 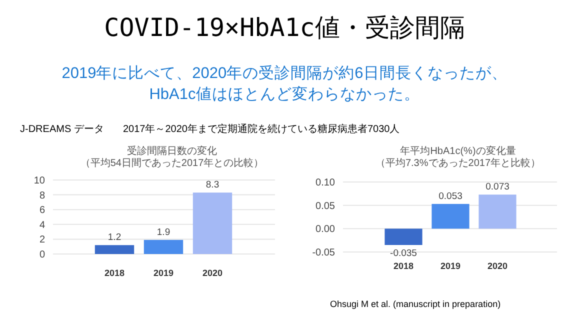 What do you see at coordinates (261, 129) in the screenshot?
I see `text: 2017年～2020年まで定期通院を続けている糖尿病患者7030人` at bounding box center [261, 129].